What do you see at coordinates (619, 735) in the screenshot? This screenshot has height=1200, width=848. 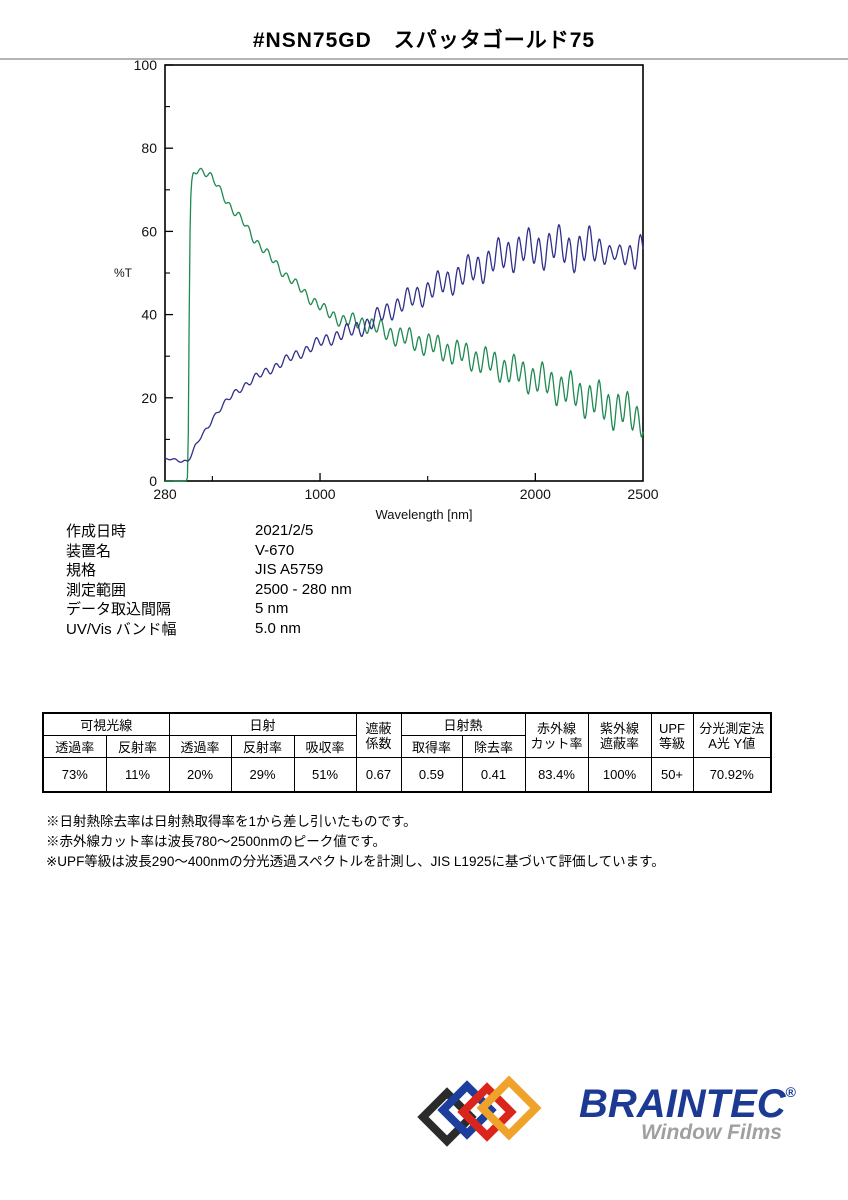 I see `header-uv-shield-rate: 紫外線 遮蔽率` at bounding box center [619, 735].